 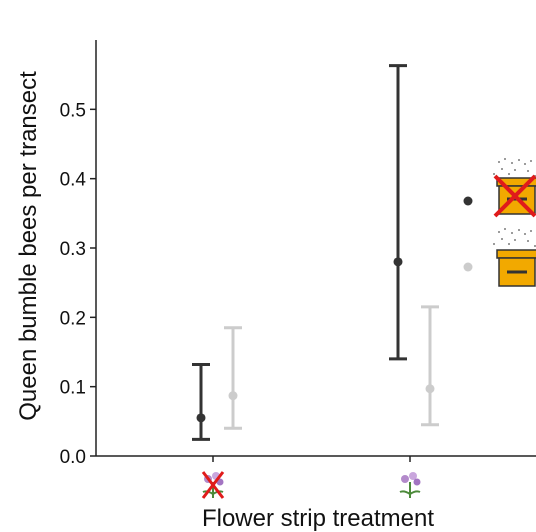 What do you see at coordinates (318, 518) in the screenshot?
I see `x-axis-title: Flower strip treatment` at bounding box center [318, 518].